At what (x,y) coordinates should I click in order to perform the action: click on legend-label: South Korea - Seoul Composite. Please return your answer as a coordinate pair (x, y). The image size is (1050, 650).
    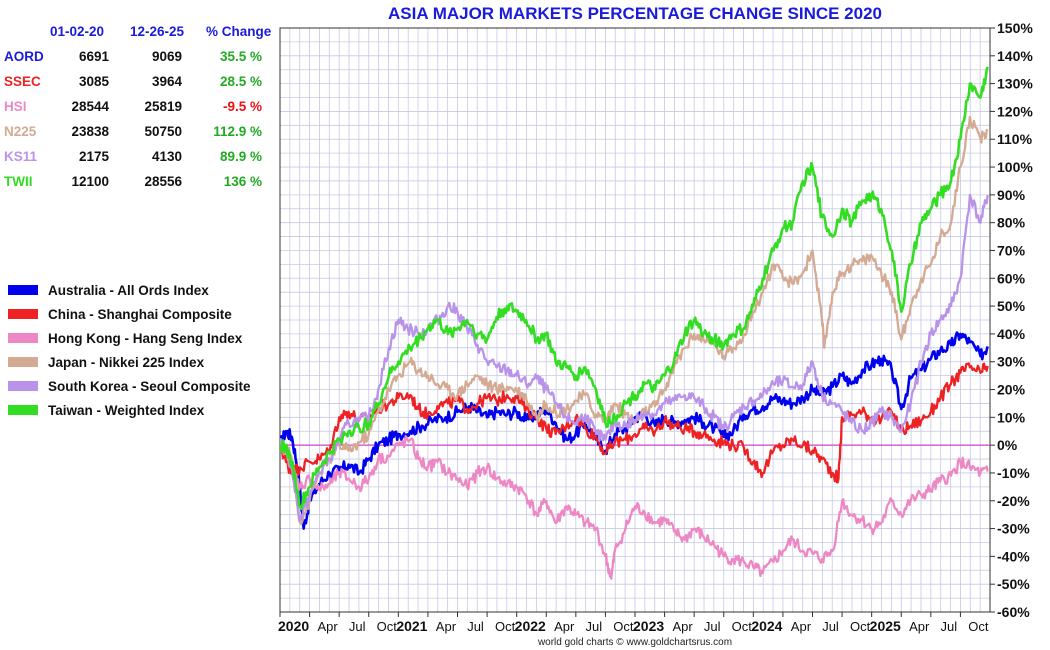
    Looking at the image, I should click on (149, 386).